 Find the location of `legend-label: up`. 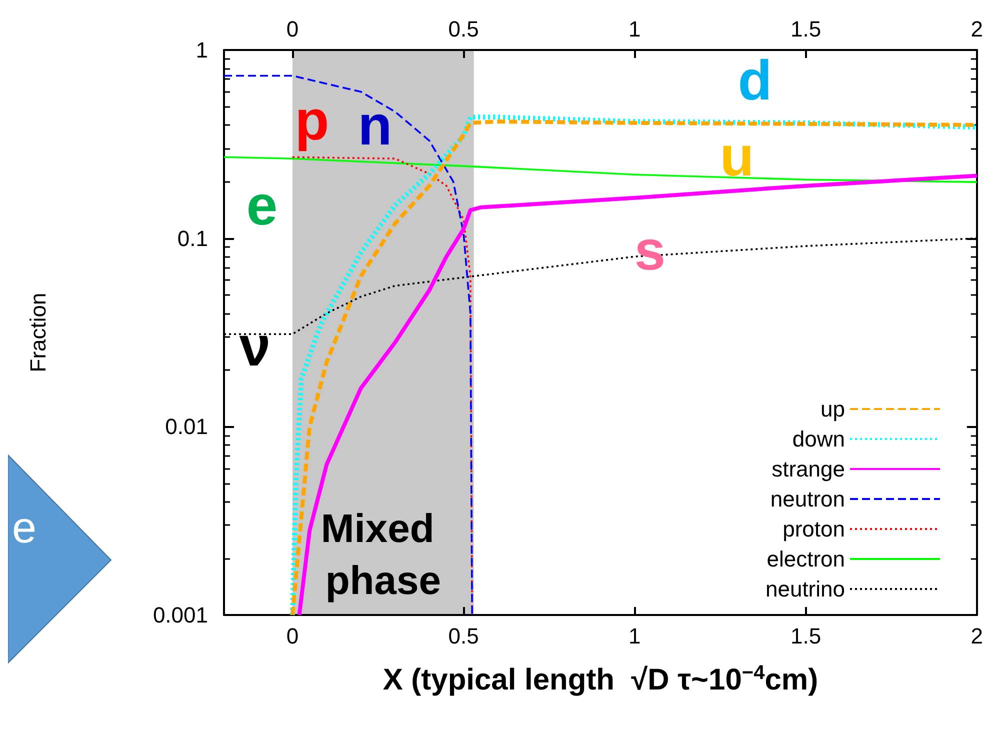

legend-label: up is located at coordinates (832, 409).